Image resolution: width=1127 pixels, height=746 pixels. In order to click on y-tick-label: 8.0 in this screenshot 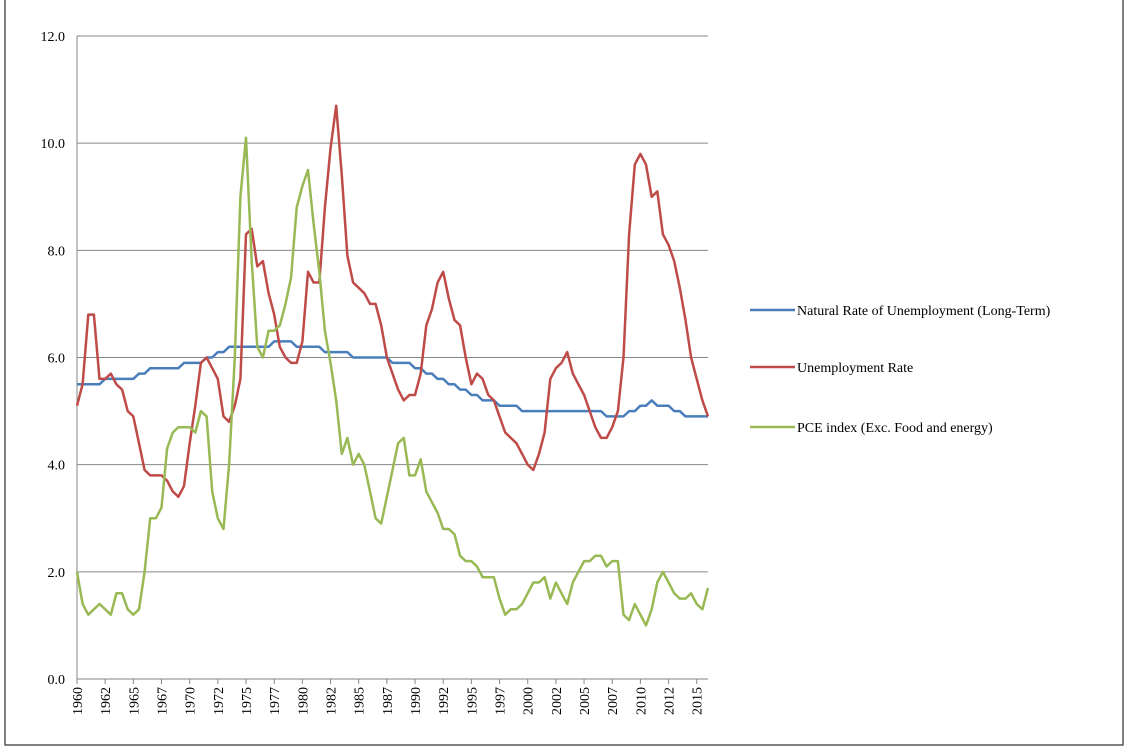, I will do `click(57, 251)`.